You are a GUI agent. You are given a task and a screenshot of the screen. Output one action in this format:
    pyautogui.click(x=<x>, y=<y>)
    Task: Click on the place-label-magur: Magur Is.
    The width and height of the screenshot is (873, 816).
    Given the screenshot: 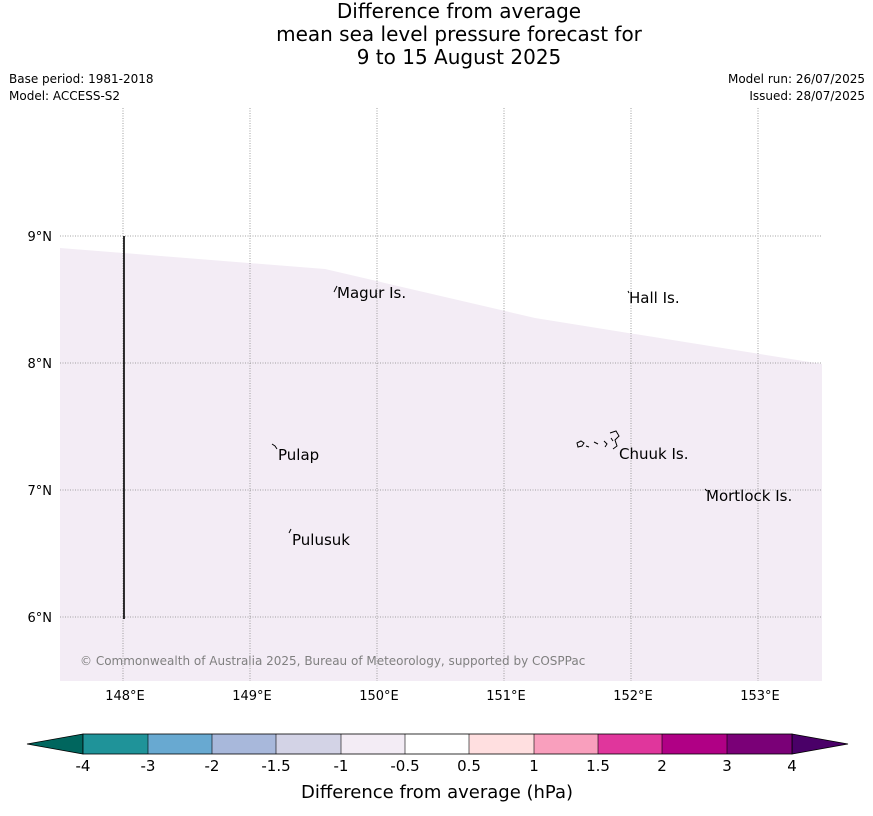 What is the action you would take?
    pyautogui.click(x=371, y=293)
    